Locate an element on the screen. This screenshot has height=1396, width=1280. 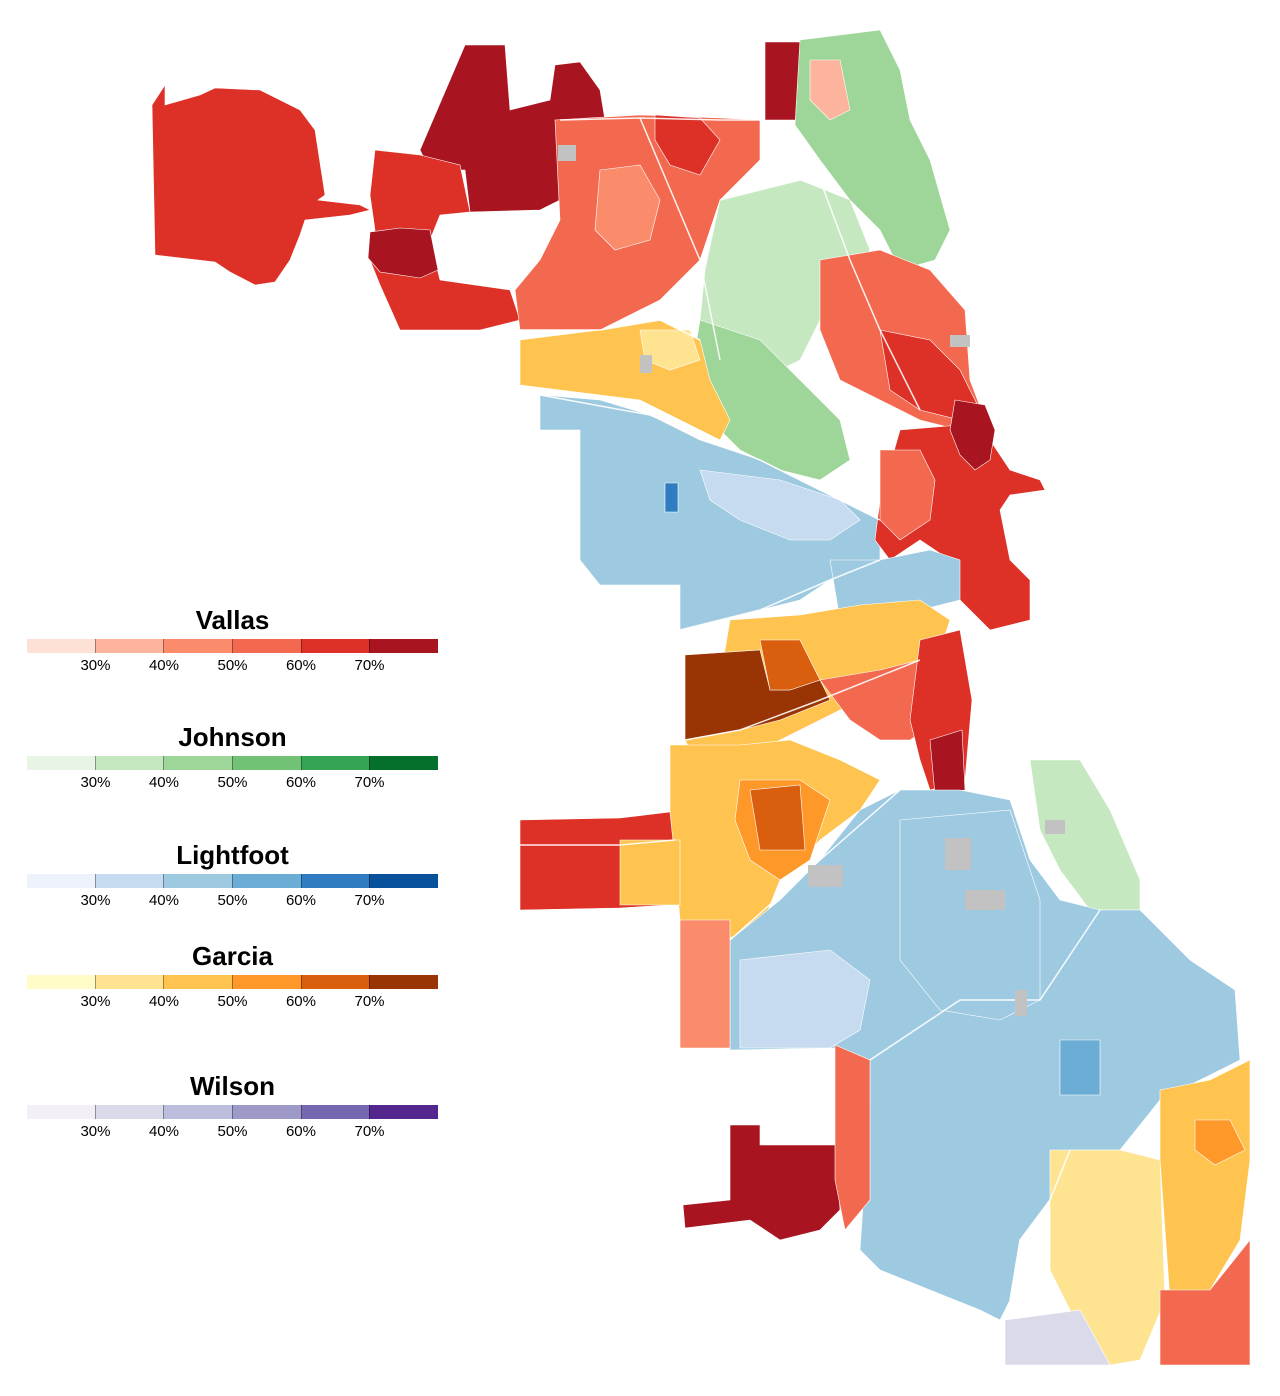
region-west-lightfoot is located at coordinates (710, 512).